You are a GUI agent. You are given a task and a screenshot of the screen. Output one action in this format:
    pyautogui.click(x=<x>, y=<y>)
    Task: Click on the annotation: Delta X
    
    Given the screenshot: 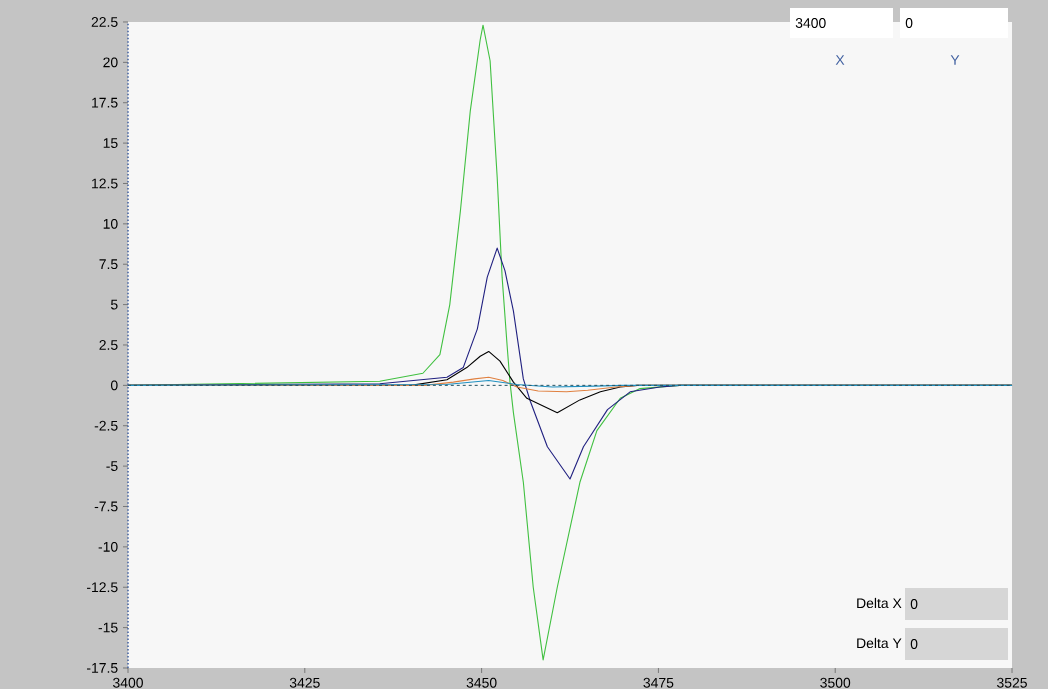 What is the action you would take?
    pyautogui.click(x=879, y=602)
    